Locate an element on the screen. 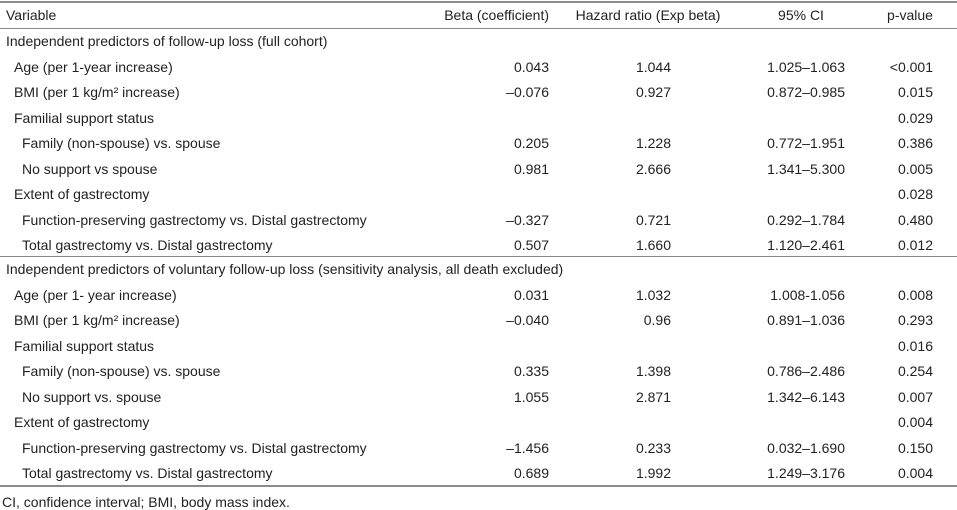  cell: 1.660 is located at coordinates (653, 245).